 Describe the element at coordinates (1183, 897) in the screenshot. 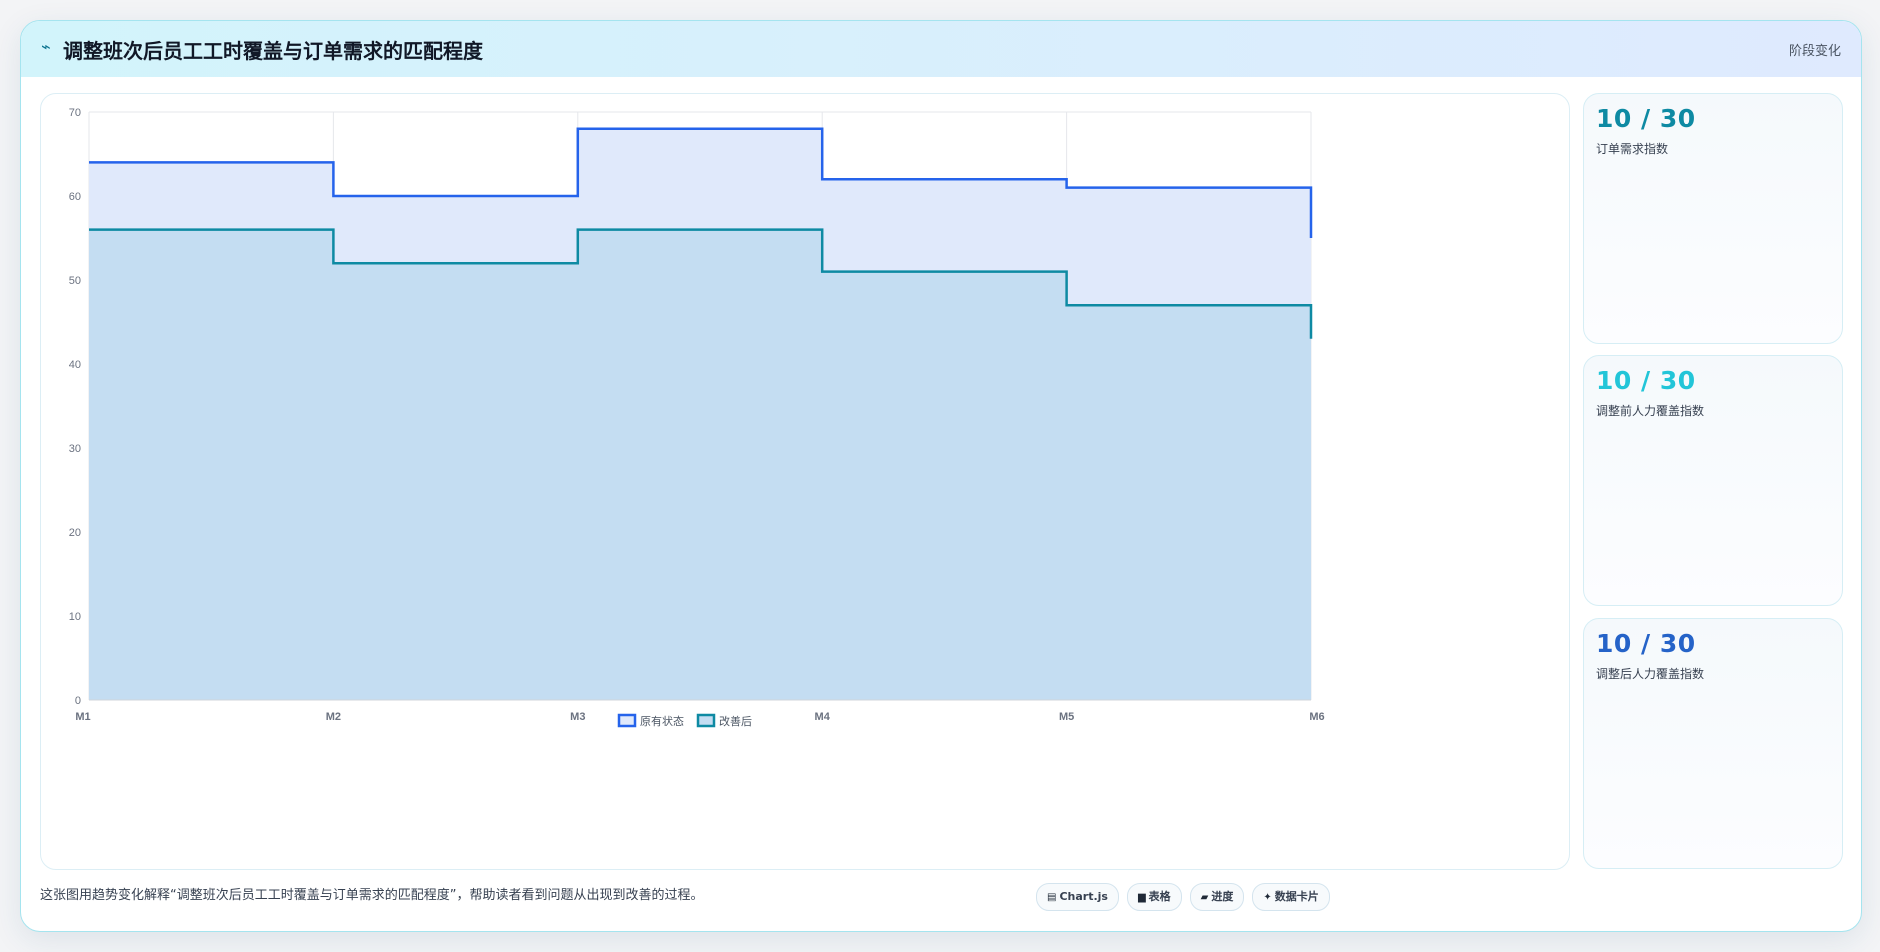

I see `tech-pills: ▤ Chart.js ▆ 表格 ▰ 进度 ✦ 数据卡片` at that location.